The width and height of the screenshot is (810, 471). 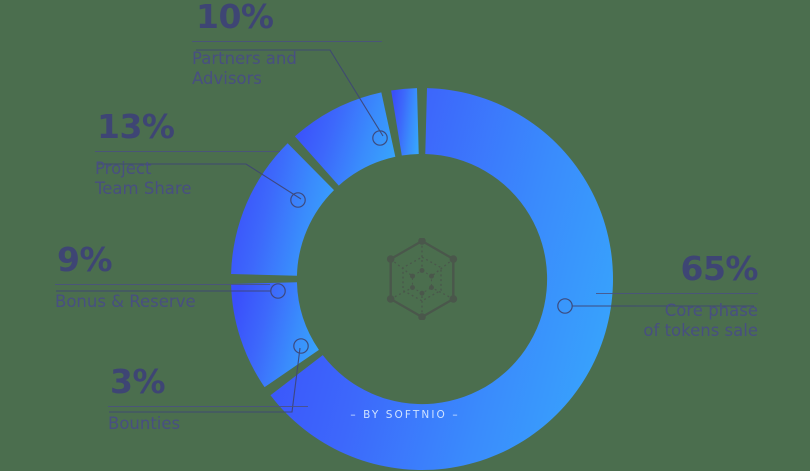 What do you see at coordinates (144, 423) in the screenshot?
I see `callout-label: Bounties` at bounding box center [144, 423].